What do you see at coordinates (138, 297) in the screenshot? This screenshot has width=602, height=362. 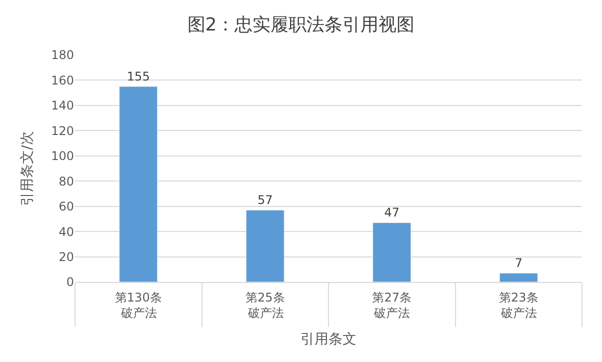 I see `x-tick-label: 第130条` at bounding box center [138, 297].